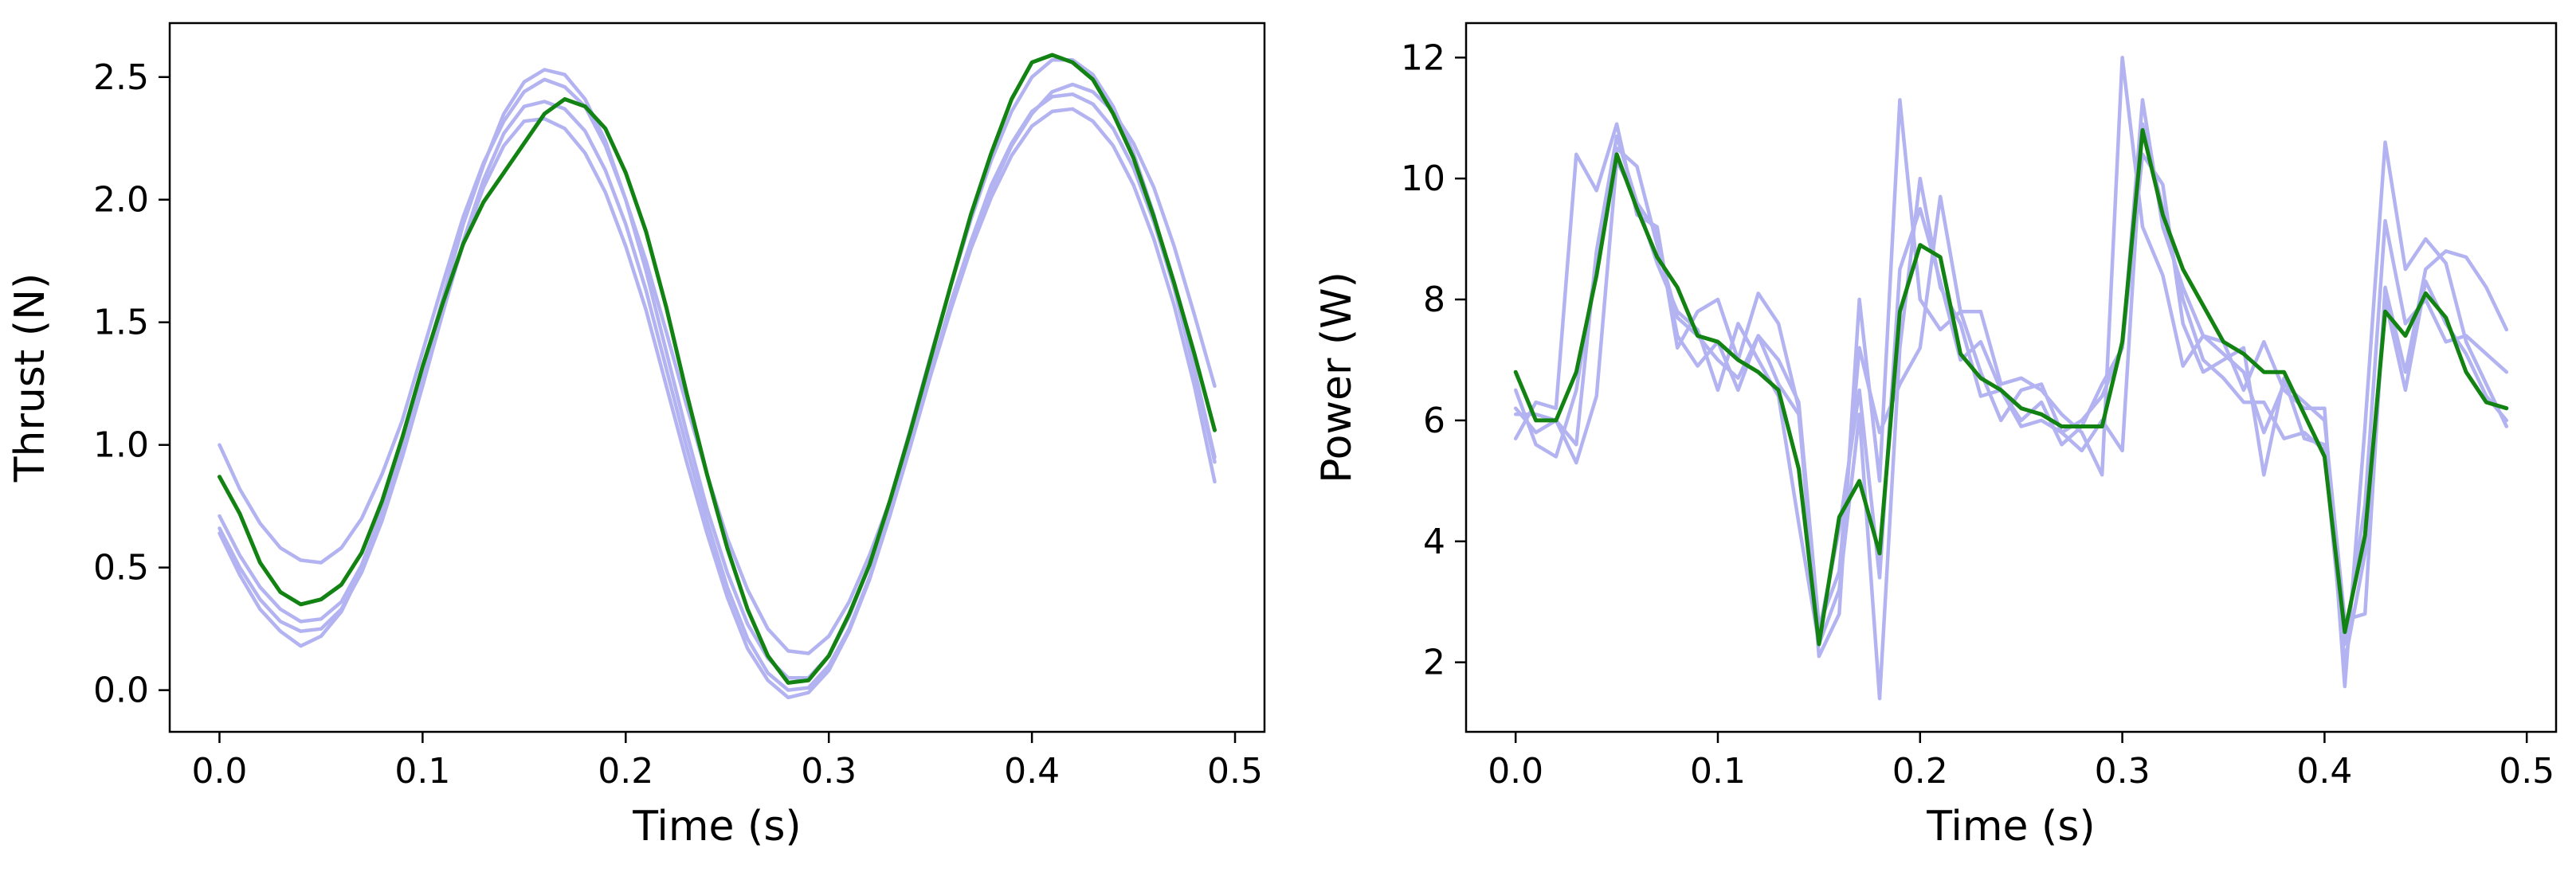 This screenshot has height=872, width=2576. I want to click on power-y-tick-label: 2, so click(1434, 663).